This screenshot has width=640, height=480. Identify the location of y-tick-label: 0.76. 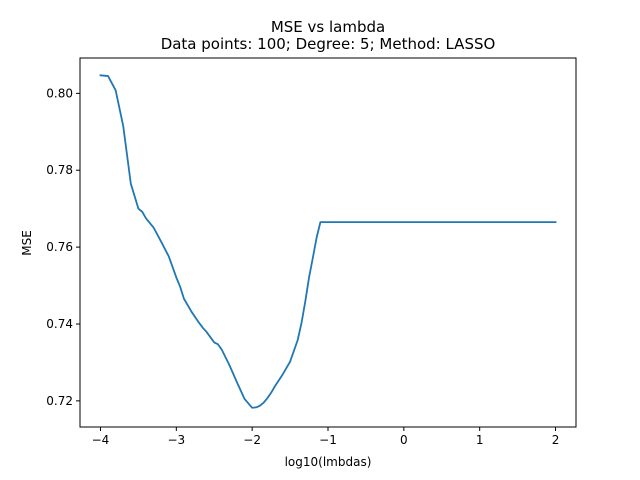
(59, 247).